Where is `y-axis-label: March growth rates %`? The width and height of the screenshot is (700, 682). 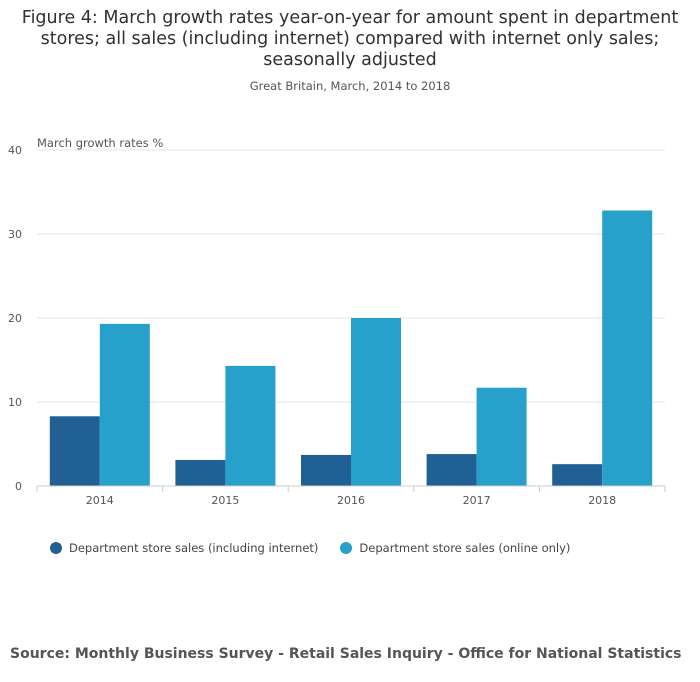 y-axis-label: March growth rates % is located at coordinates (100, 143).